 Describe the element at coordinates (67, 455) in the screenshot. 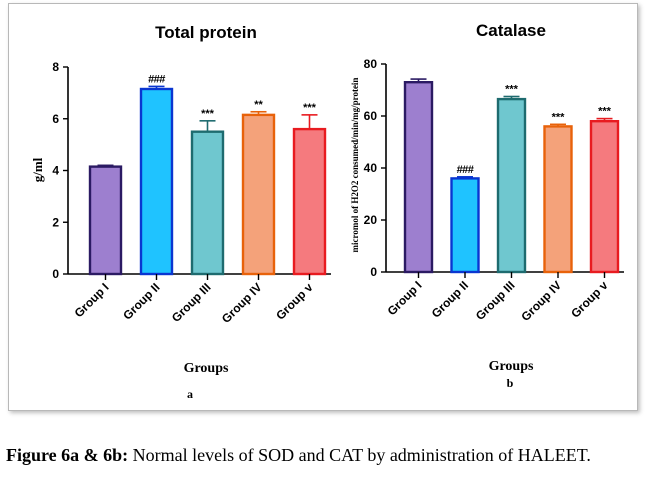

I see `caption-label: Figure 6a & 6b:` at that location.